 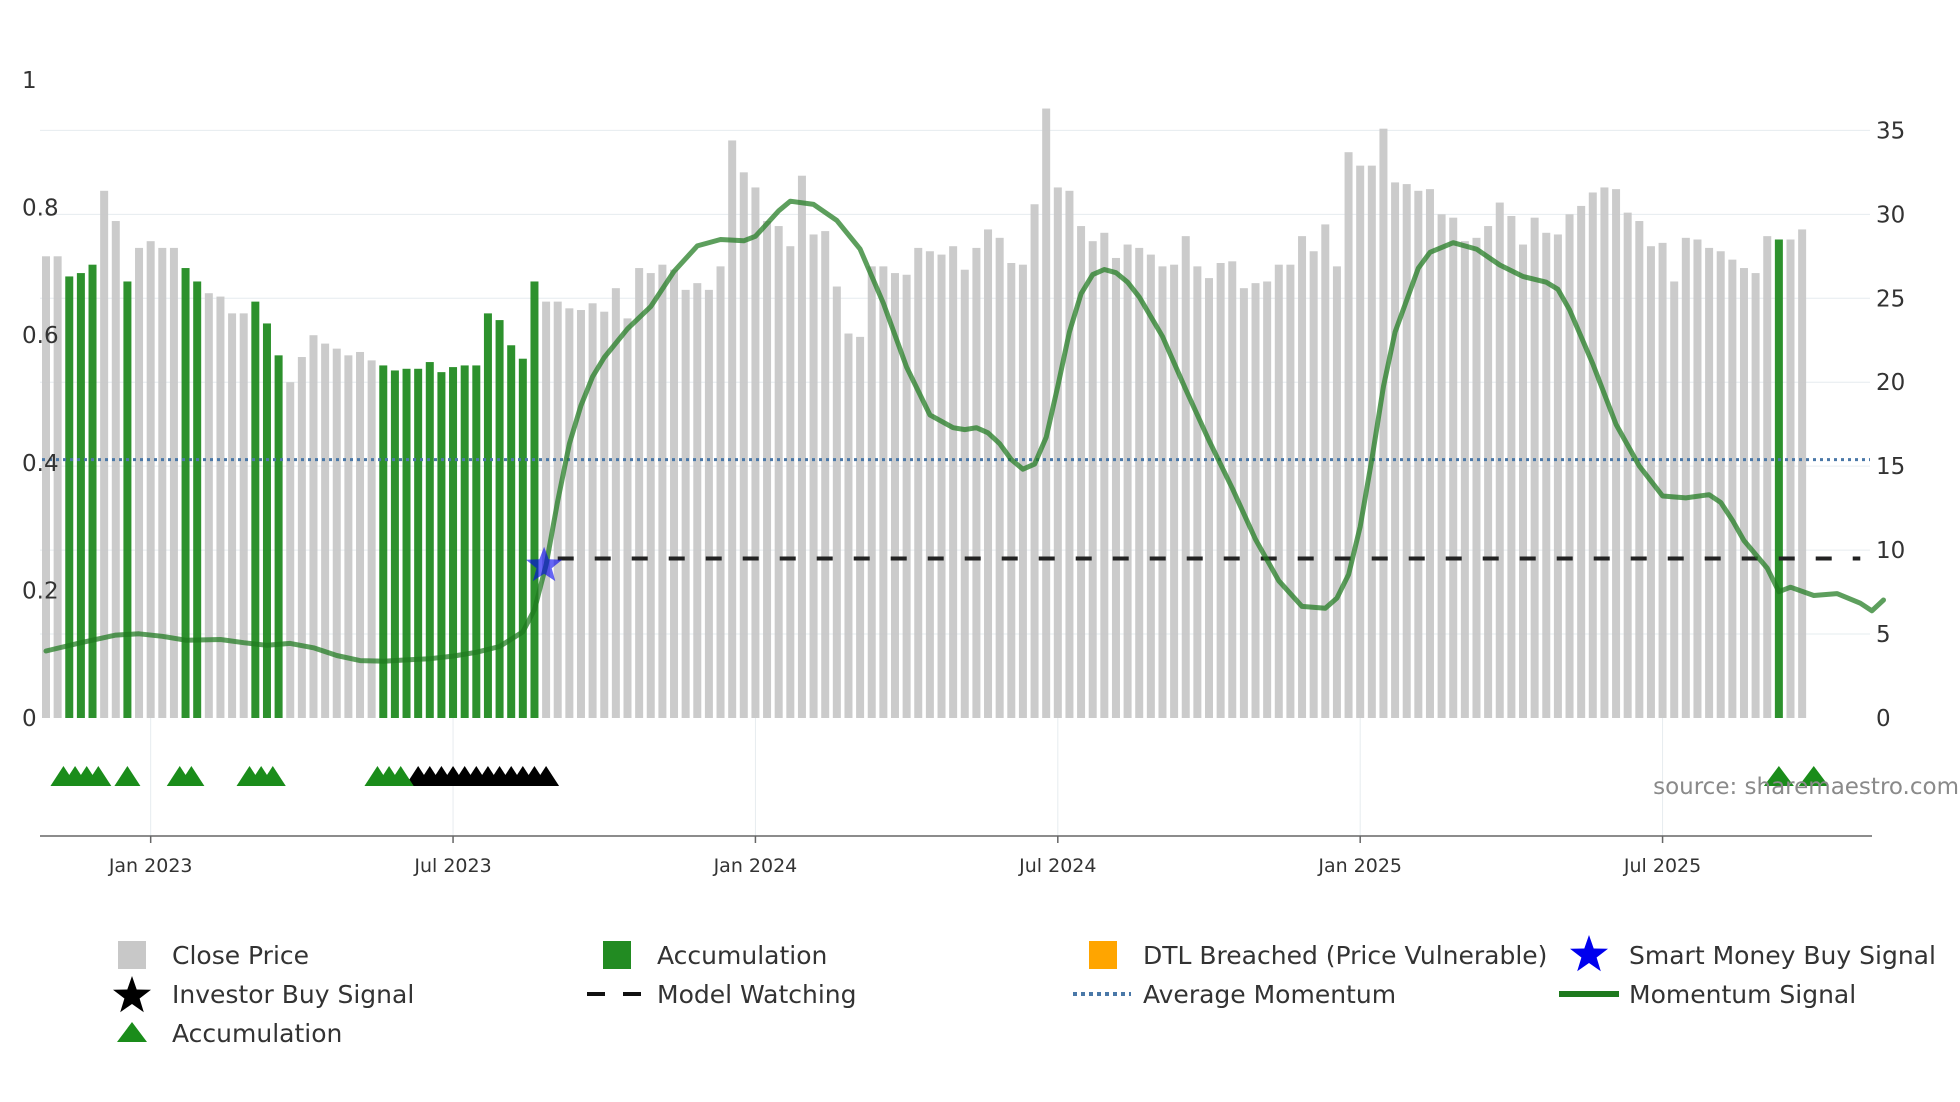 I want to click on legend-swatch-close-price, so click(x=132, y=955).